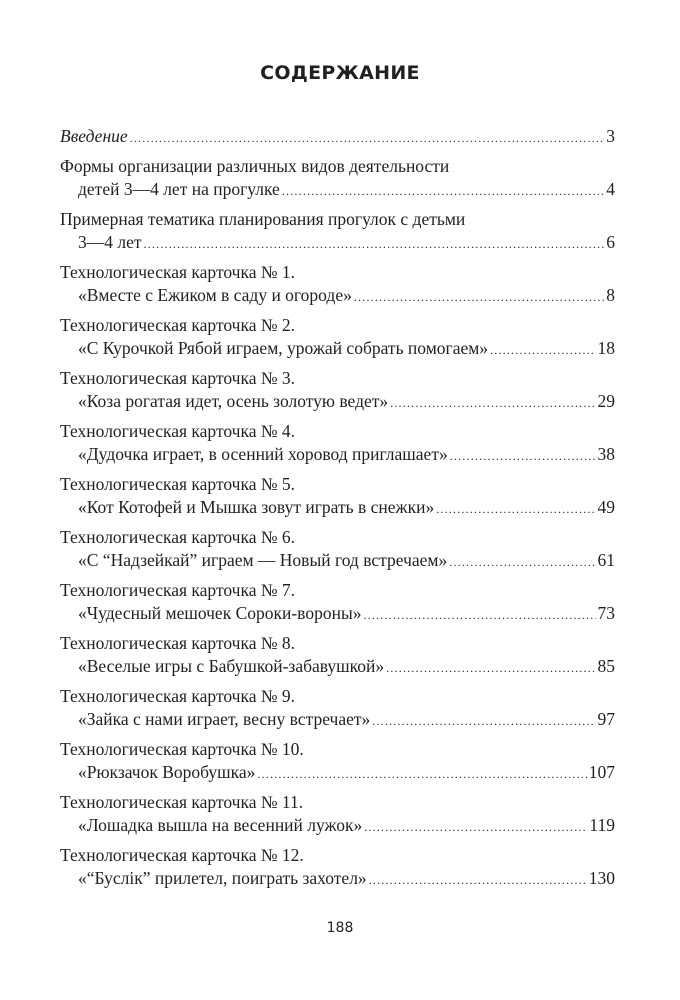 This screenshot has height=1000, width=680. What do you see at coordinates (178, 325) in the screenshot?
I see `toc-entry-heading: Технологическая карточка № 2.` at bounding box center [178, 325].